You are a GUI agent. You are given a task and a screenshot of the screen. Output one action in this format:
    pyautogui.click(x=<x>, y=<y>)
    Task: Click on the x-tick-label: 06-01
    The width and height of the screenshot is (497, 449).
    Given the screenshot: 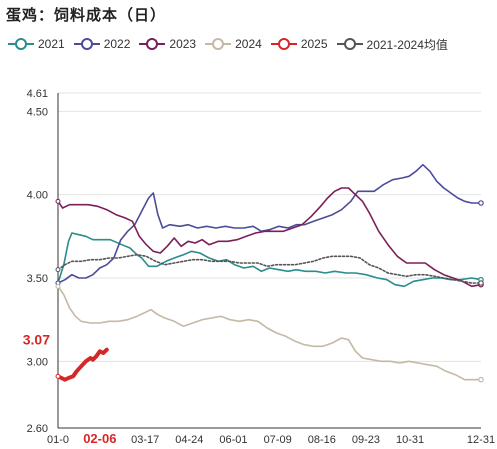 What is the action you would take?
    pyautogui.click(x=233, y=440)
    